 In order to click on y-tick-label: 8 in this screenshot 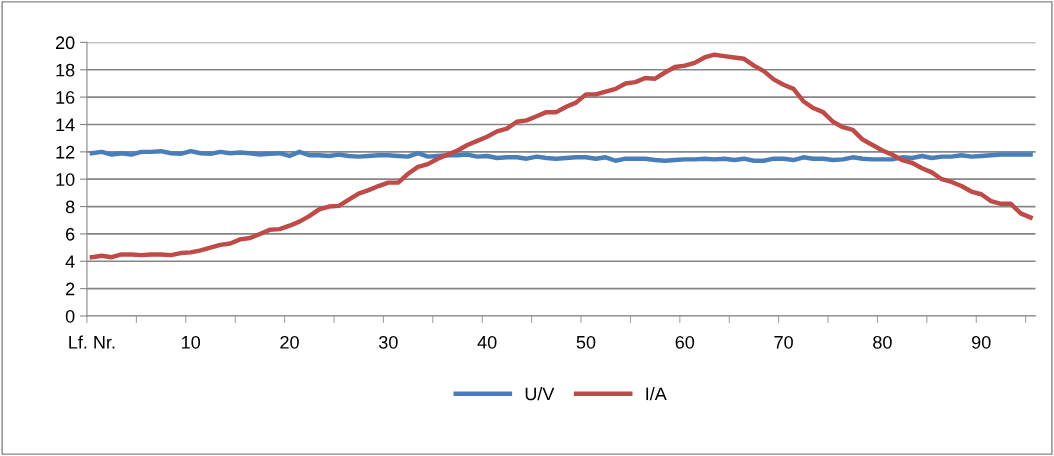, I will do `click(70, 207)`.